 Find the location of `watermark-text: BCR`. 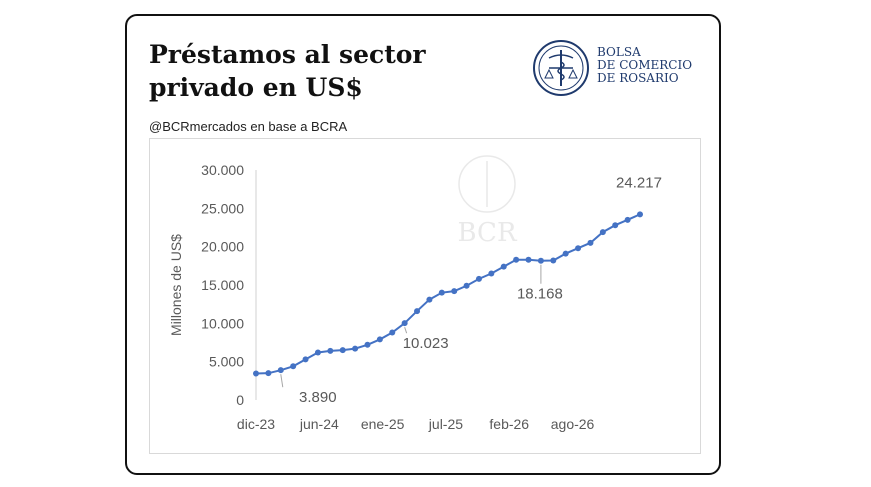

watermark-text: BCR is located at coordinates (487, 233).